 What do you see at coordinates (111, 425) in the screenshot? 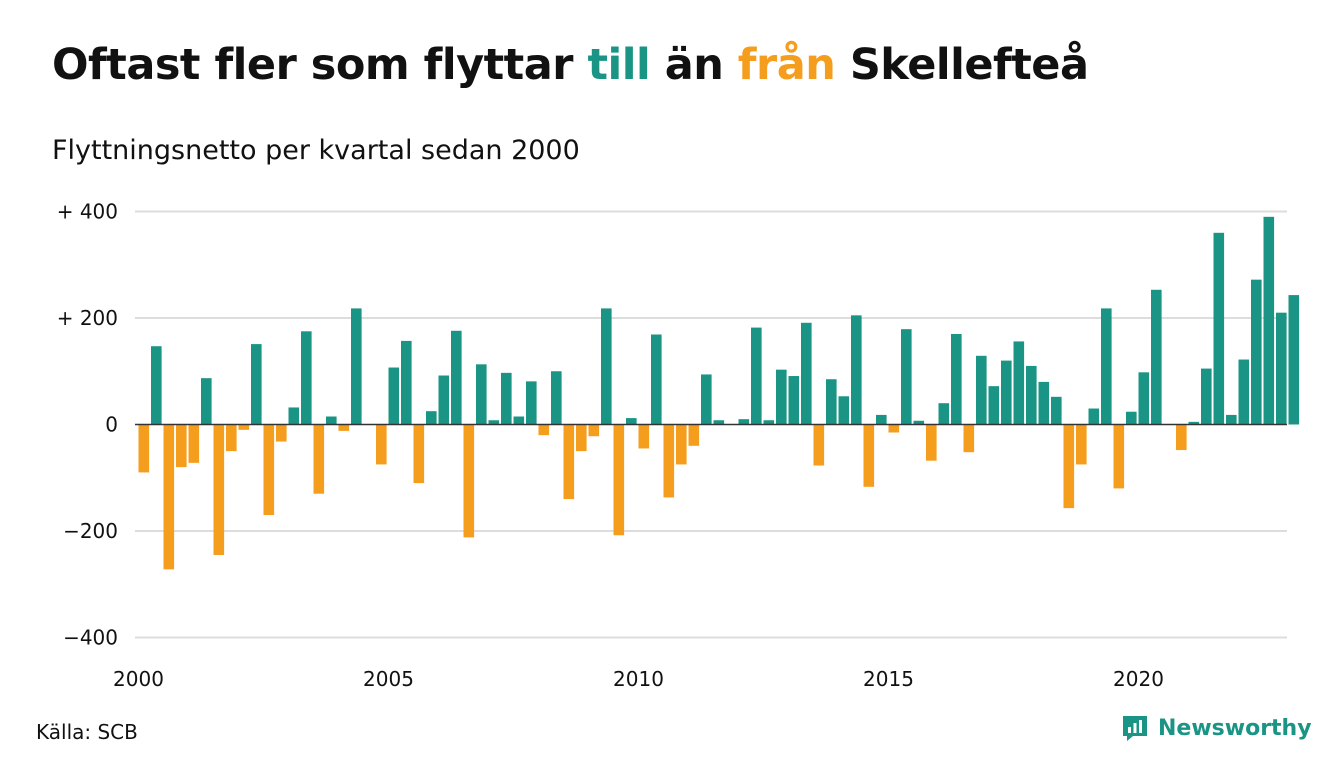
I see `y-tick-label: 0` at bounding box center [111, 425].